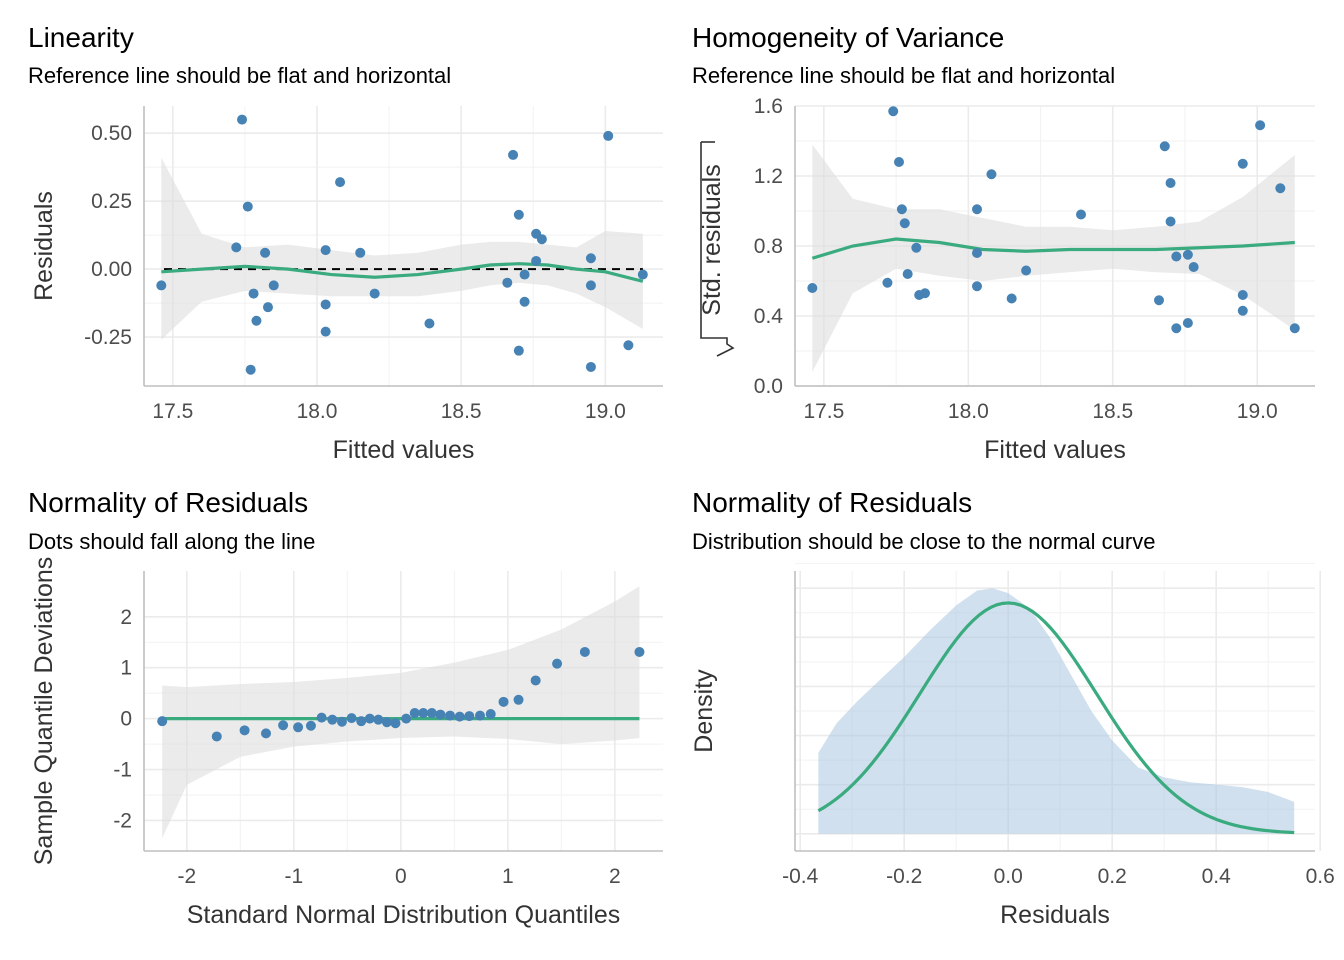 This screenshot has height=960, width=1344. I want to click on y-tick-label: -2, so click(122, 820).